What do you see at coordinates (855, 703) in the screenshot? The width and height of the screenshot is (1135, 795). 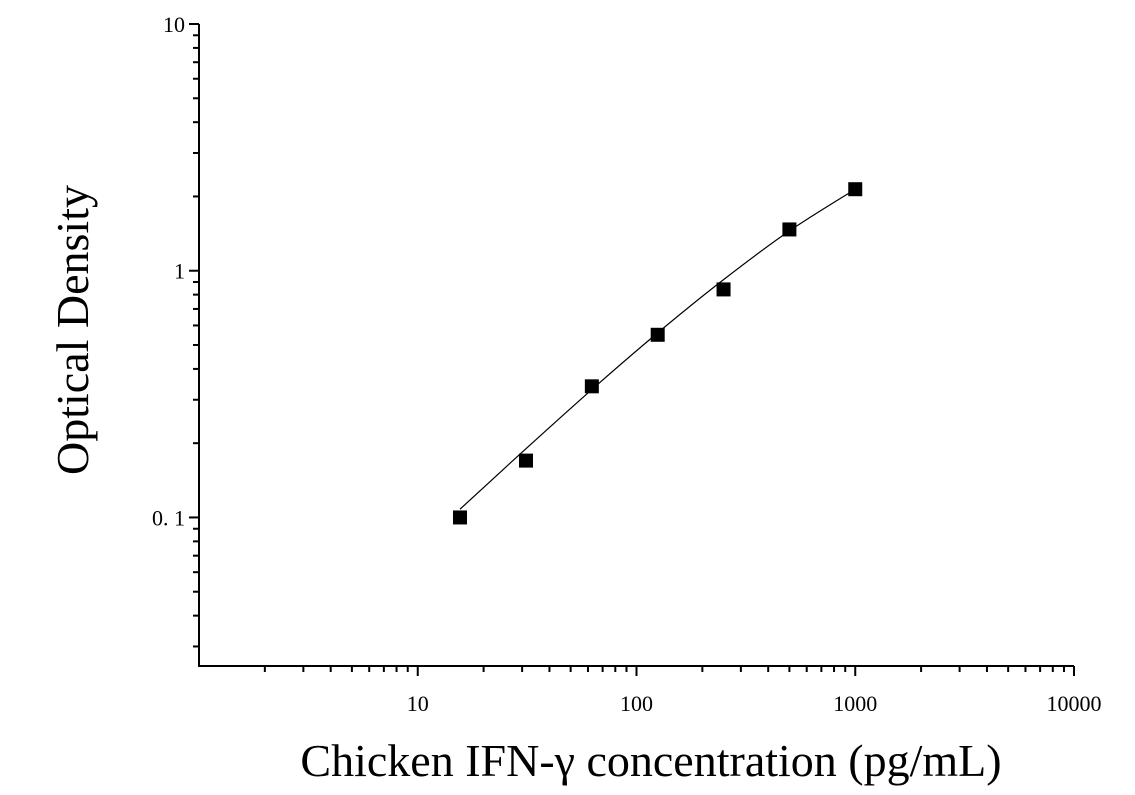 I see `x-tick-label: 1000` at bounding box center [855, 703].